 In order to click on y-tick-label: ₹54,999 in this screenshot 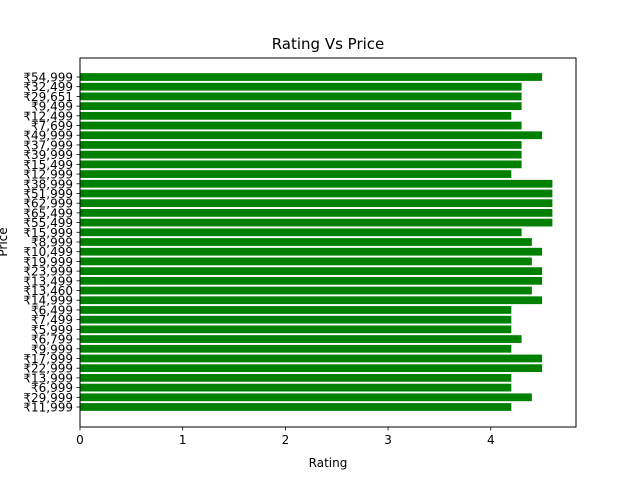, I will do `click(48, 78)`.